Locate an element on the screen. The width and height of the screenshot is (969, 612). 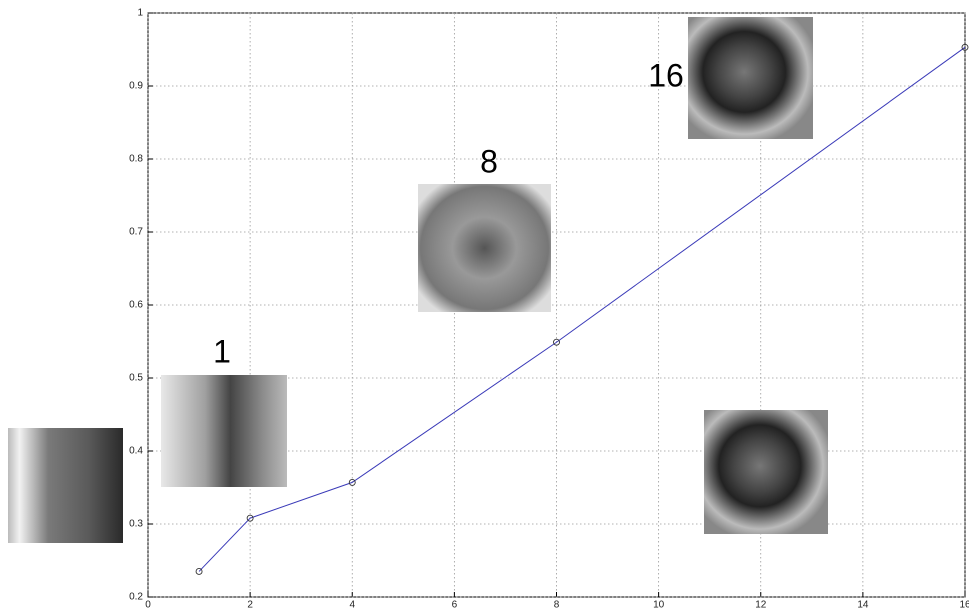
x-tick-label: 8 is located at coordinates (557, 605).